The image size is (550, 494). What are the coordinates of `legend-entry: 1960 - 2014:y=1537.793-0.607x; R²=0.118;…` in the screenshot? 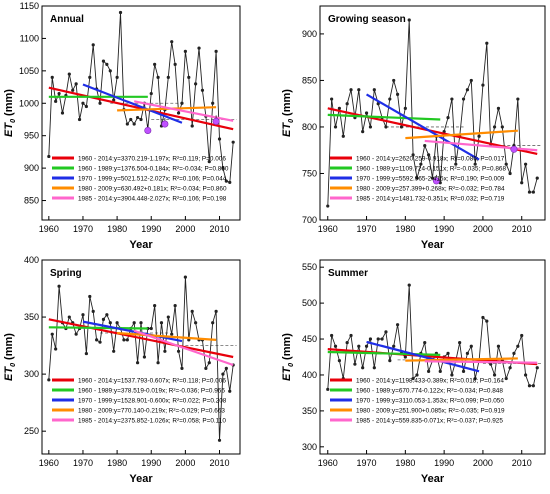 It's located at (152, 381).